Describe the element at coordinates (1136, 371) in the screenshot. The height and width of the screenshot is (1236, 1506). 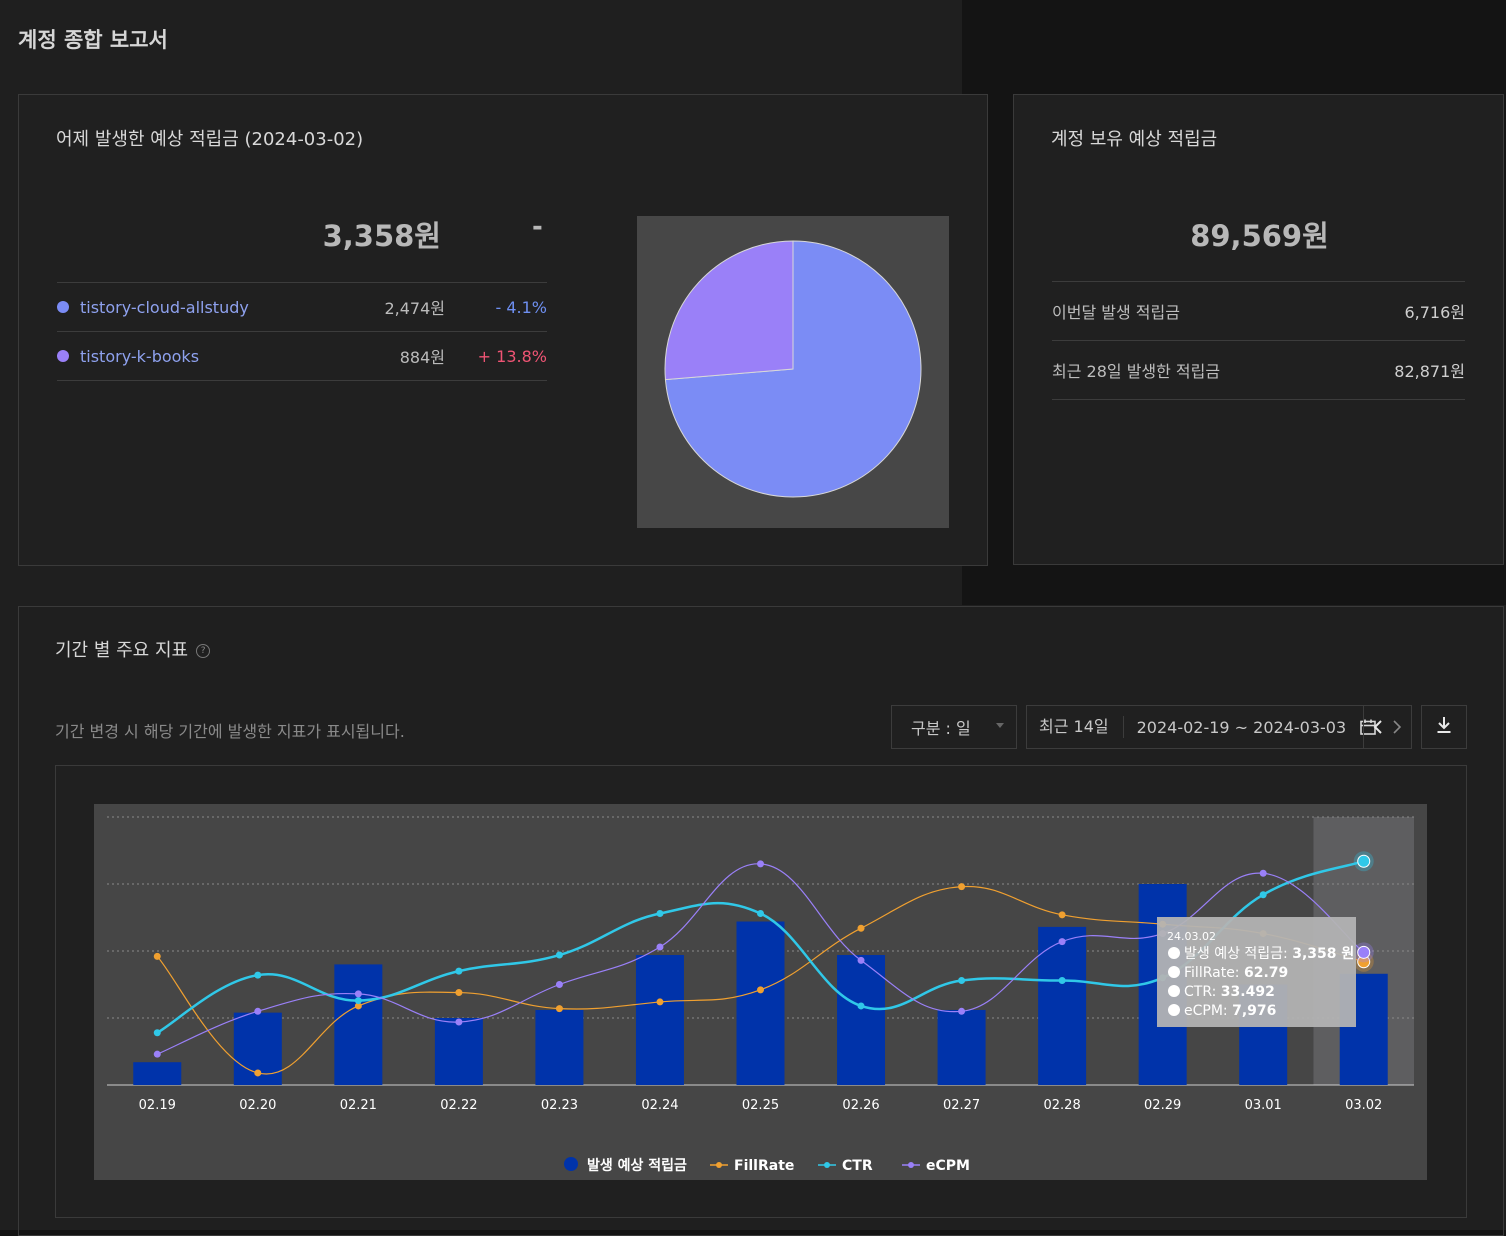
I see `summary-label: 최근 28일 발생한 적립금` at that location.